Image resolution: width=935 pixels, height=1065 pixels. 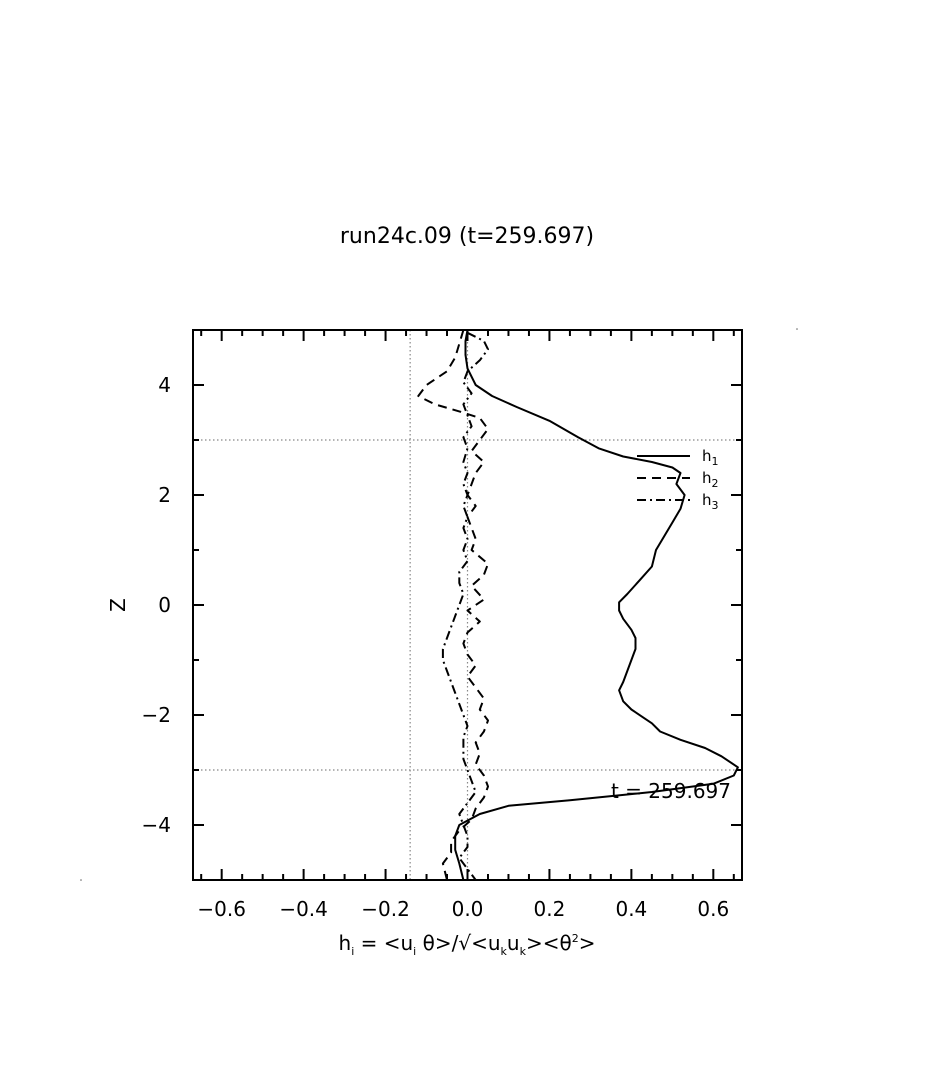 I want to click on x-axis-label: hi = <ui θ>/√<ukuk><θ2>, so click(x=467, y=944).